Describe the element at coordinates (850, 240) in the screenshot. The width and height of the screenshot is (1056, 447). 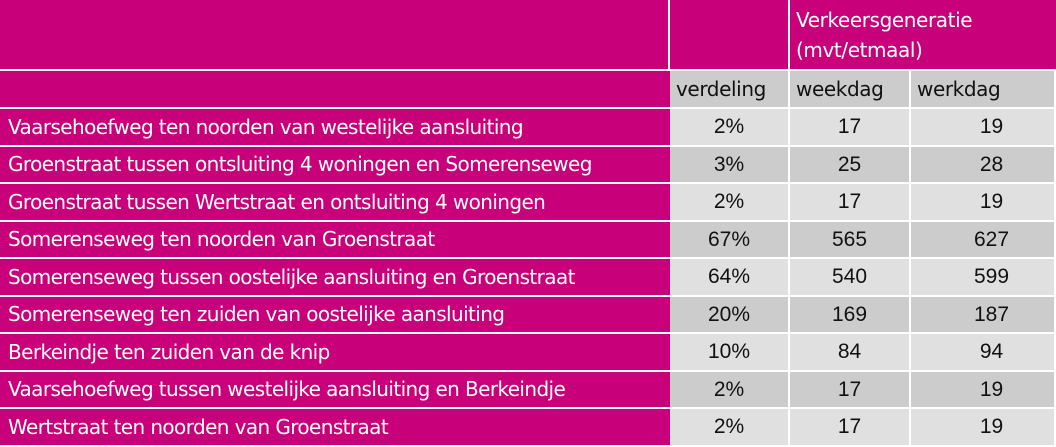
I see `row-weekdag: 565` at that location.